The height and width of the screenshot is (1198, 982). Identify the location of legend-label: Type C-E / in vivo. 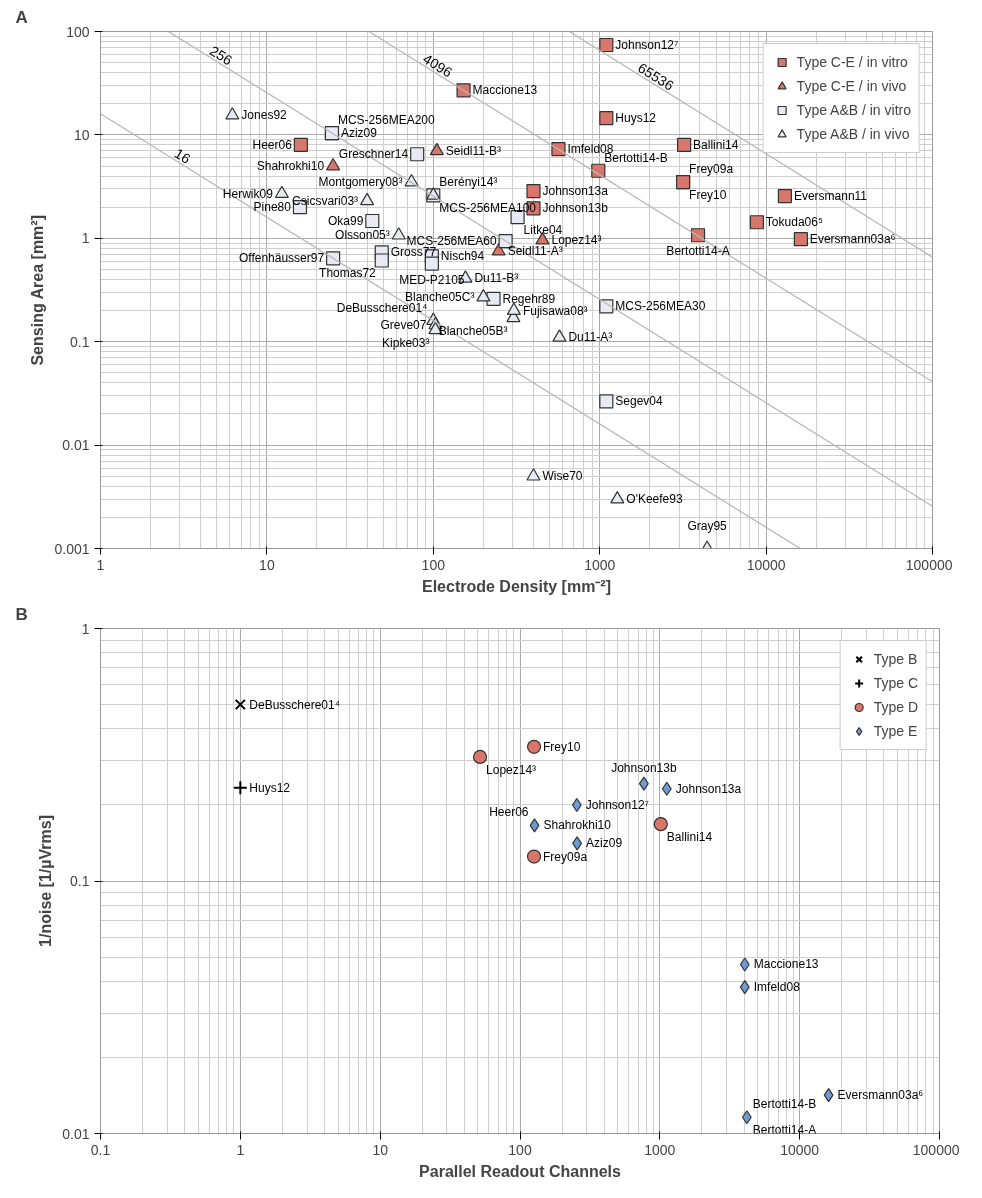
(851, 86).